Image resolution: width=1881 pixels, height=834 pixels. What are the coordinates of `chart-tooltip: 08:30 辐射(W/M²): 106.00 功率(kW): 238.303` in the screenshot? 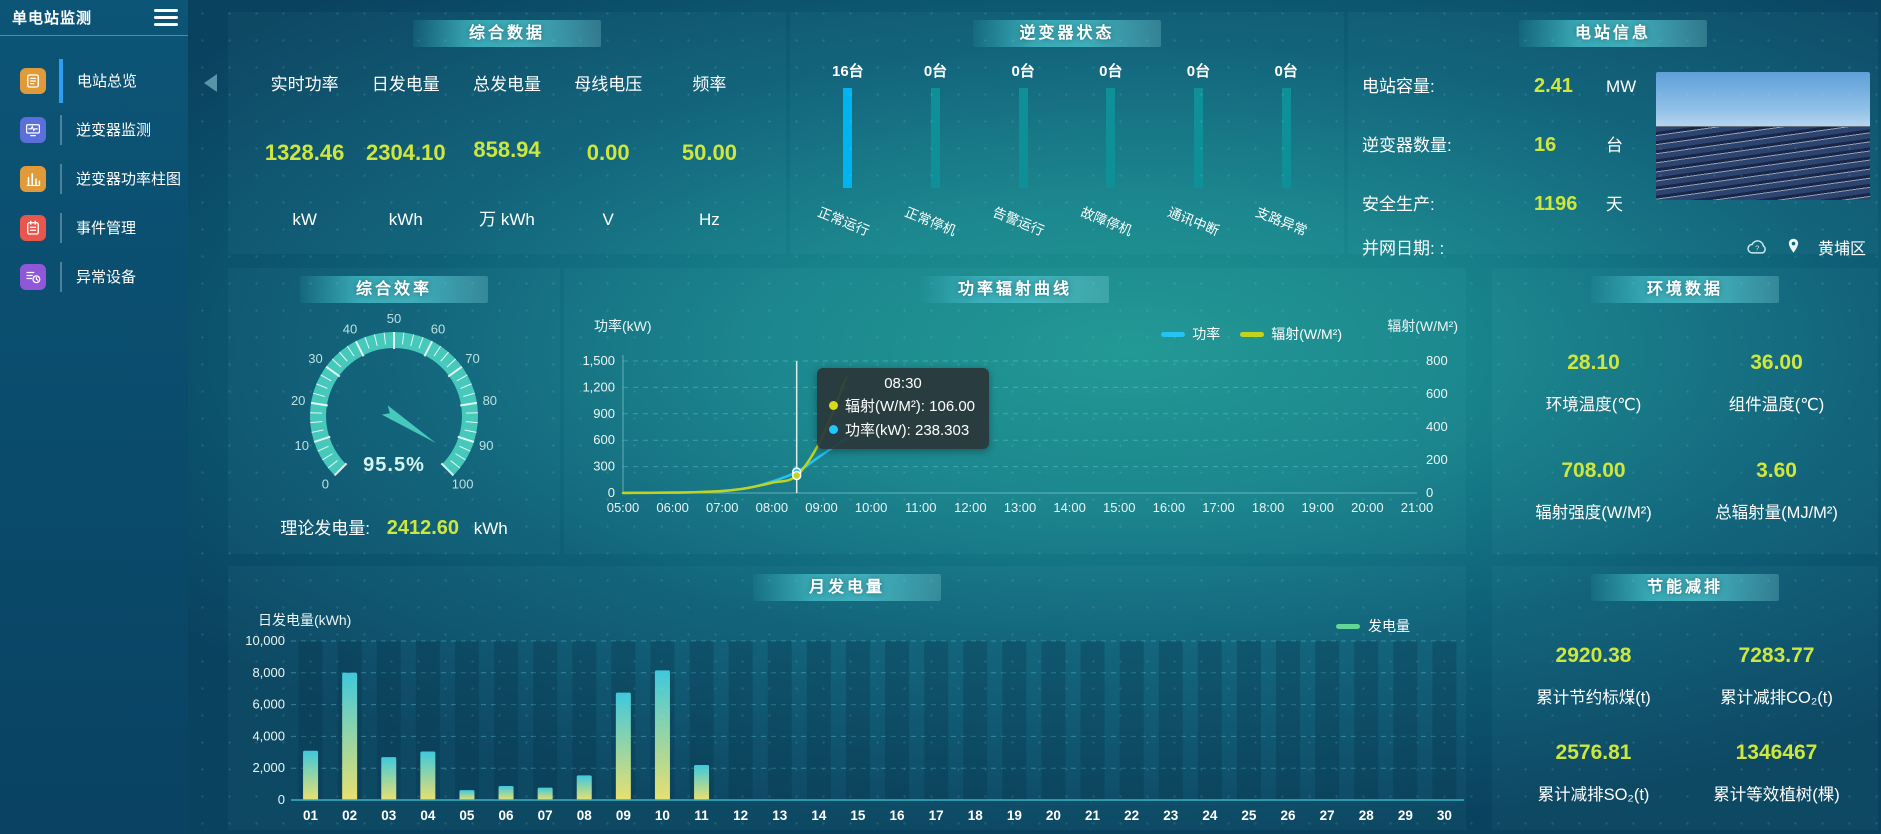 It's located at (903, 408).